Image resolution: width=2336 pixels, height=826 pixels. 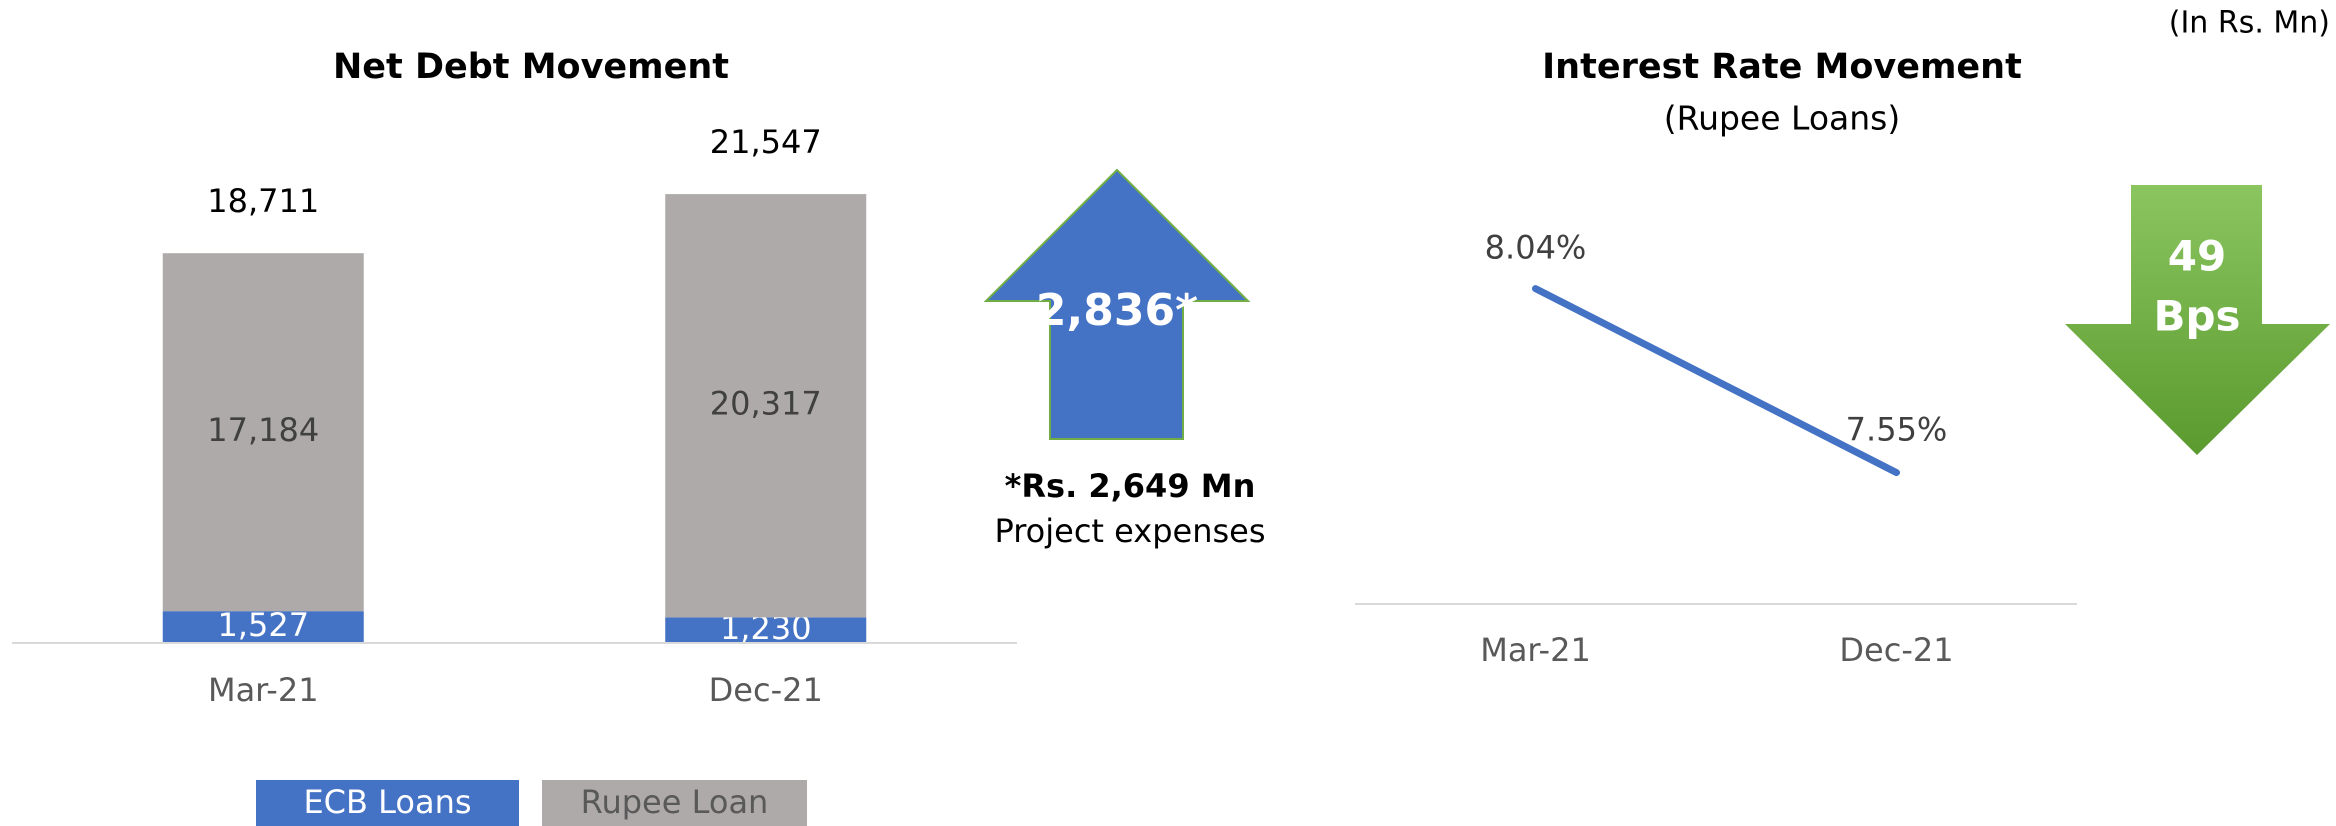 What do you see at coordinates (1130, 486) in the screenshot?
I see `footnote: *Rs. 2,649 Mn` at bounding box center [1130, 486].